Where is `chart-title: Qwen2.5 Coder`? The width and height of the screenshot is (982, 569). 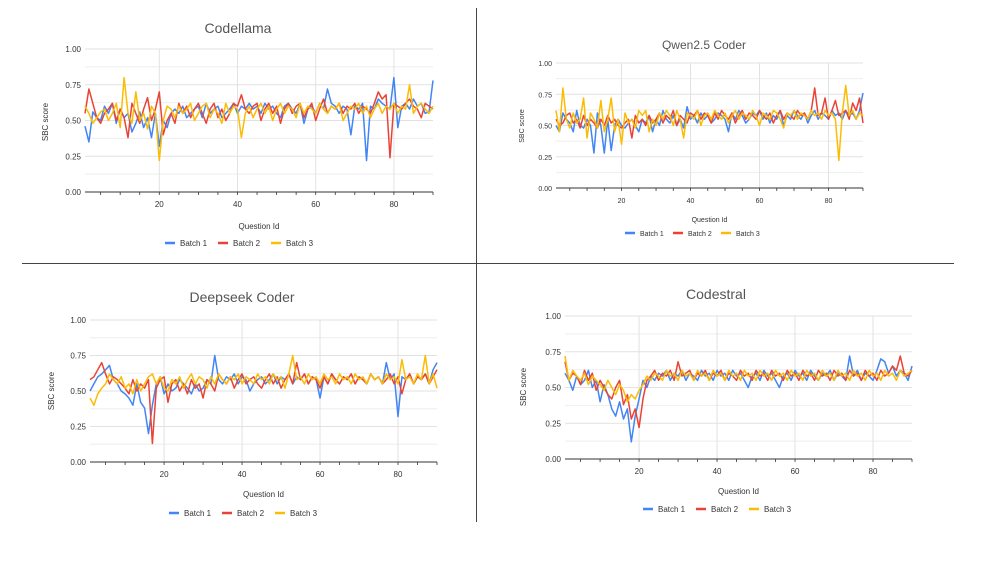
chart-title: Qwen2.5 Coder is located at coordinates (704, 45).